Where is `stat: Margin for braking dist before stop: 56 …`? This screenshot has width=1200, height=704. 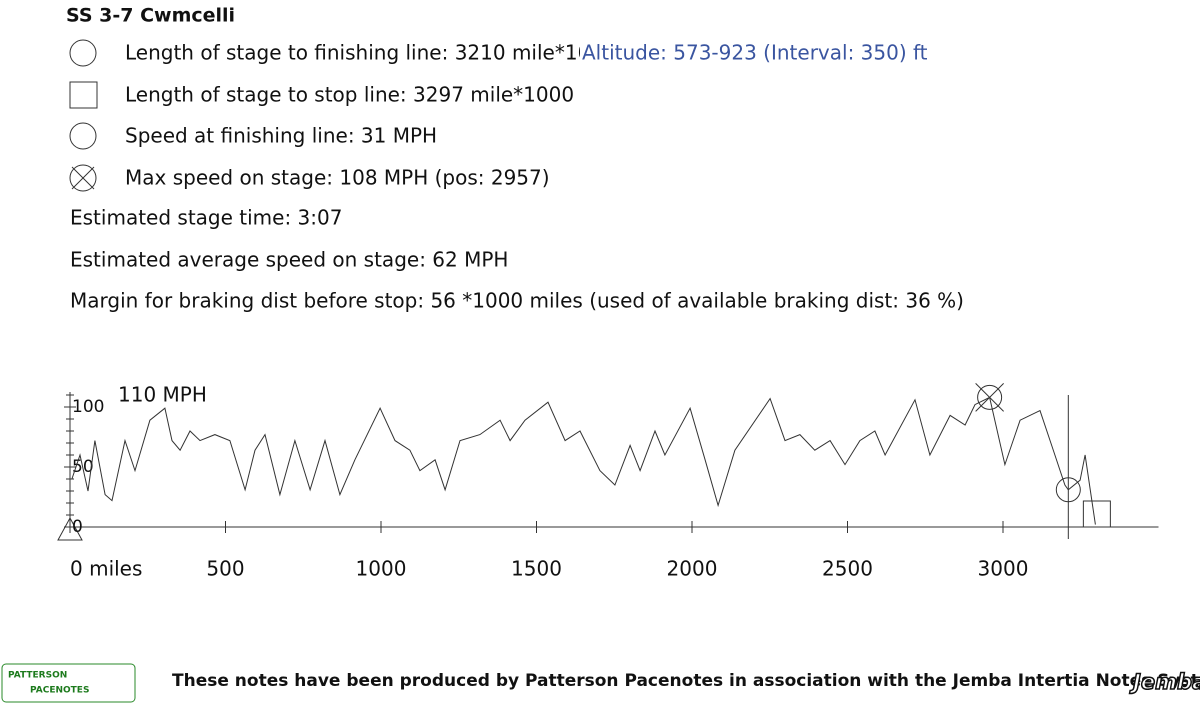
stat: Margin for braking dist before stop: 56 … is located at coordinates (517, 301).